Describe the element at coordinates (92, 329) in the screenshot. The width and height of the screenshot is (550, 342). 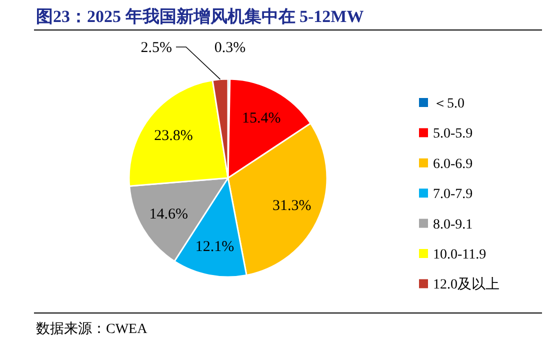
I see `annotation: 数据来源：CWEA` at that location.